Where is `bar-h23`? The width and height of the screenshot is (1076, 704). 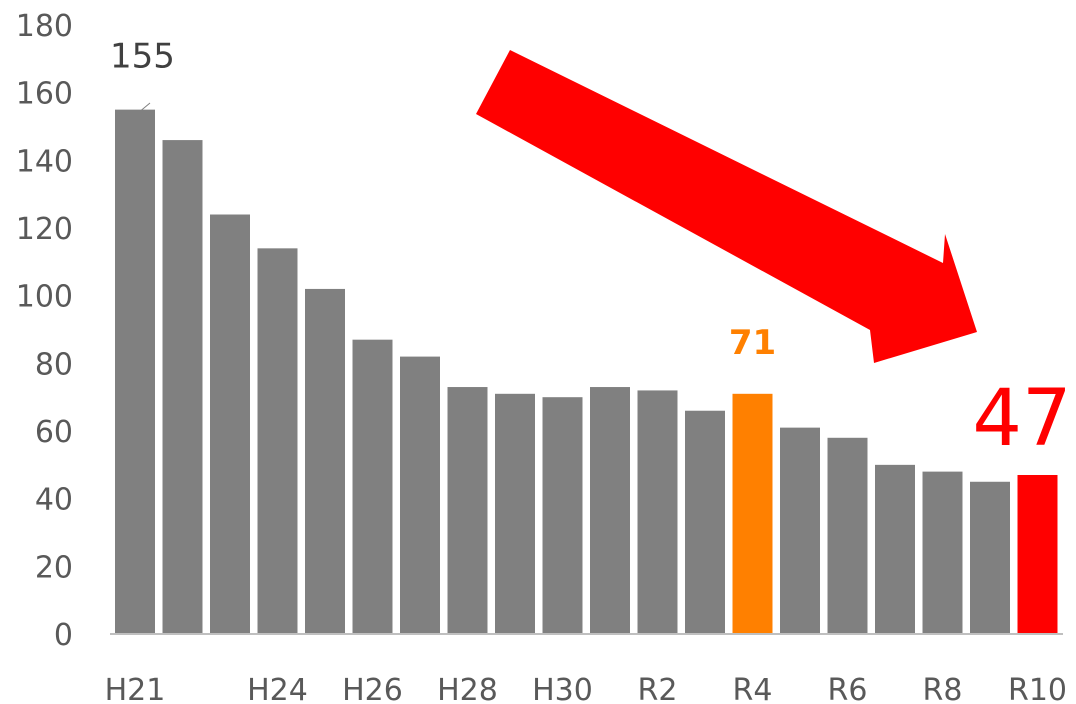
bar-h23 is located at coordinates (230, 424).